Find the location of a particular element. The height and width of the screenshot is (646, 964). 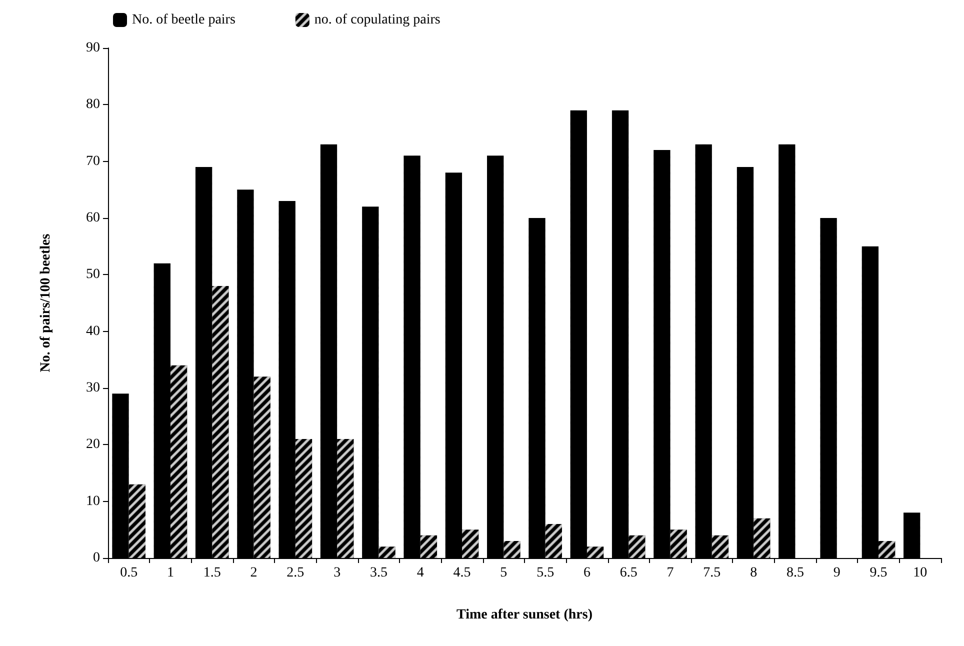

y-tick-label: 0 is located at coordinates (96, 558).